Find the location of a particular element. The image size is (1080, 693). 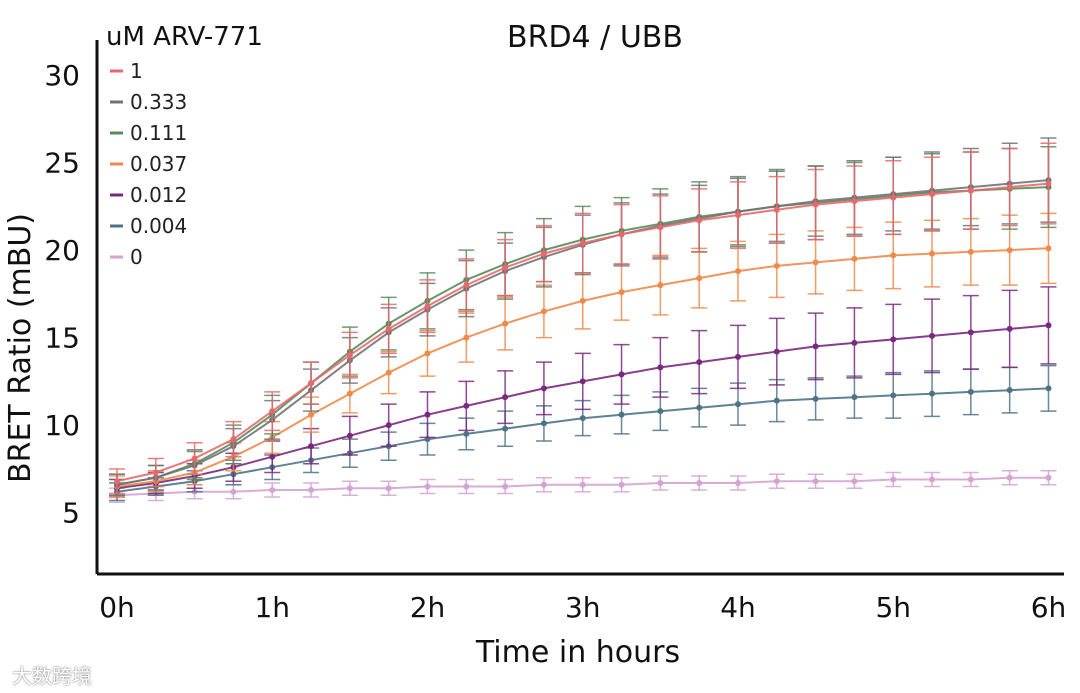

x-tick-label: 2h is located at coordinates (428, 607).